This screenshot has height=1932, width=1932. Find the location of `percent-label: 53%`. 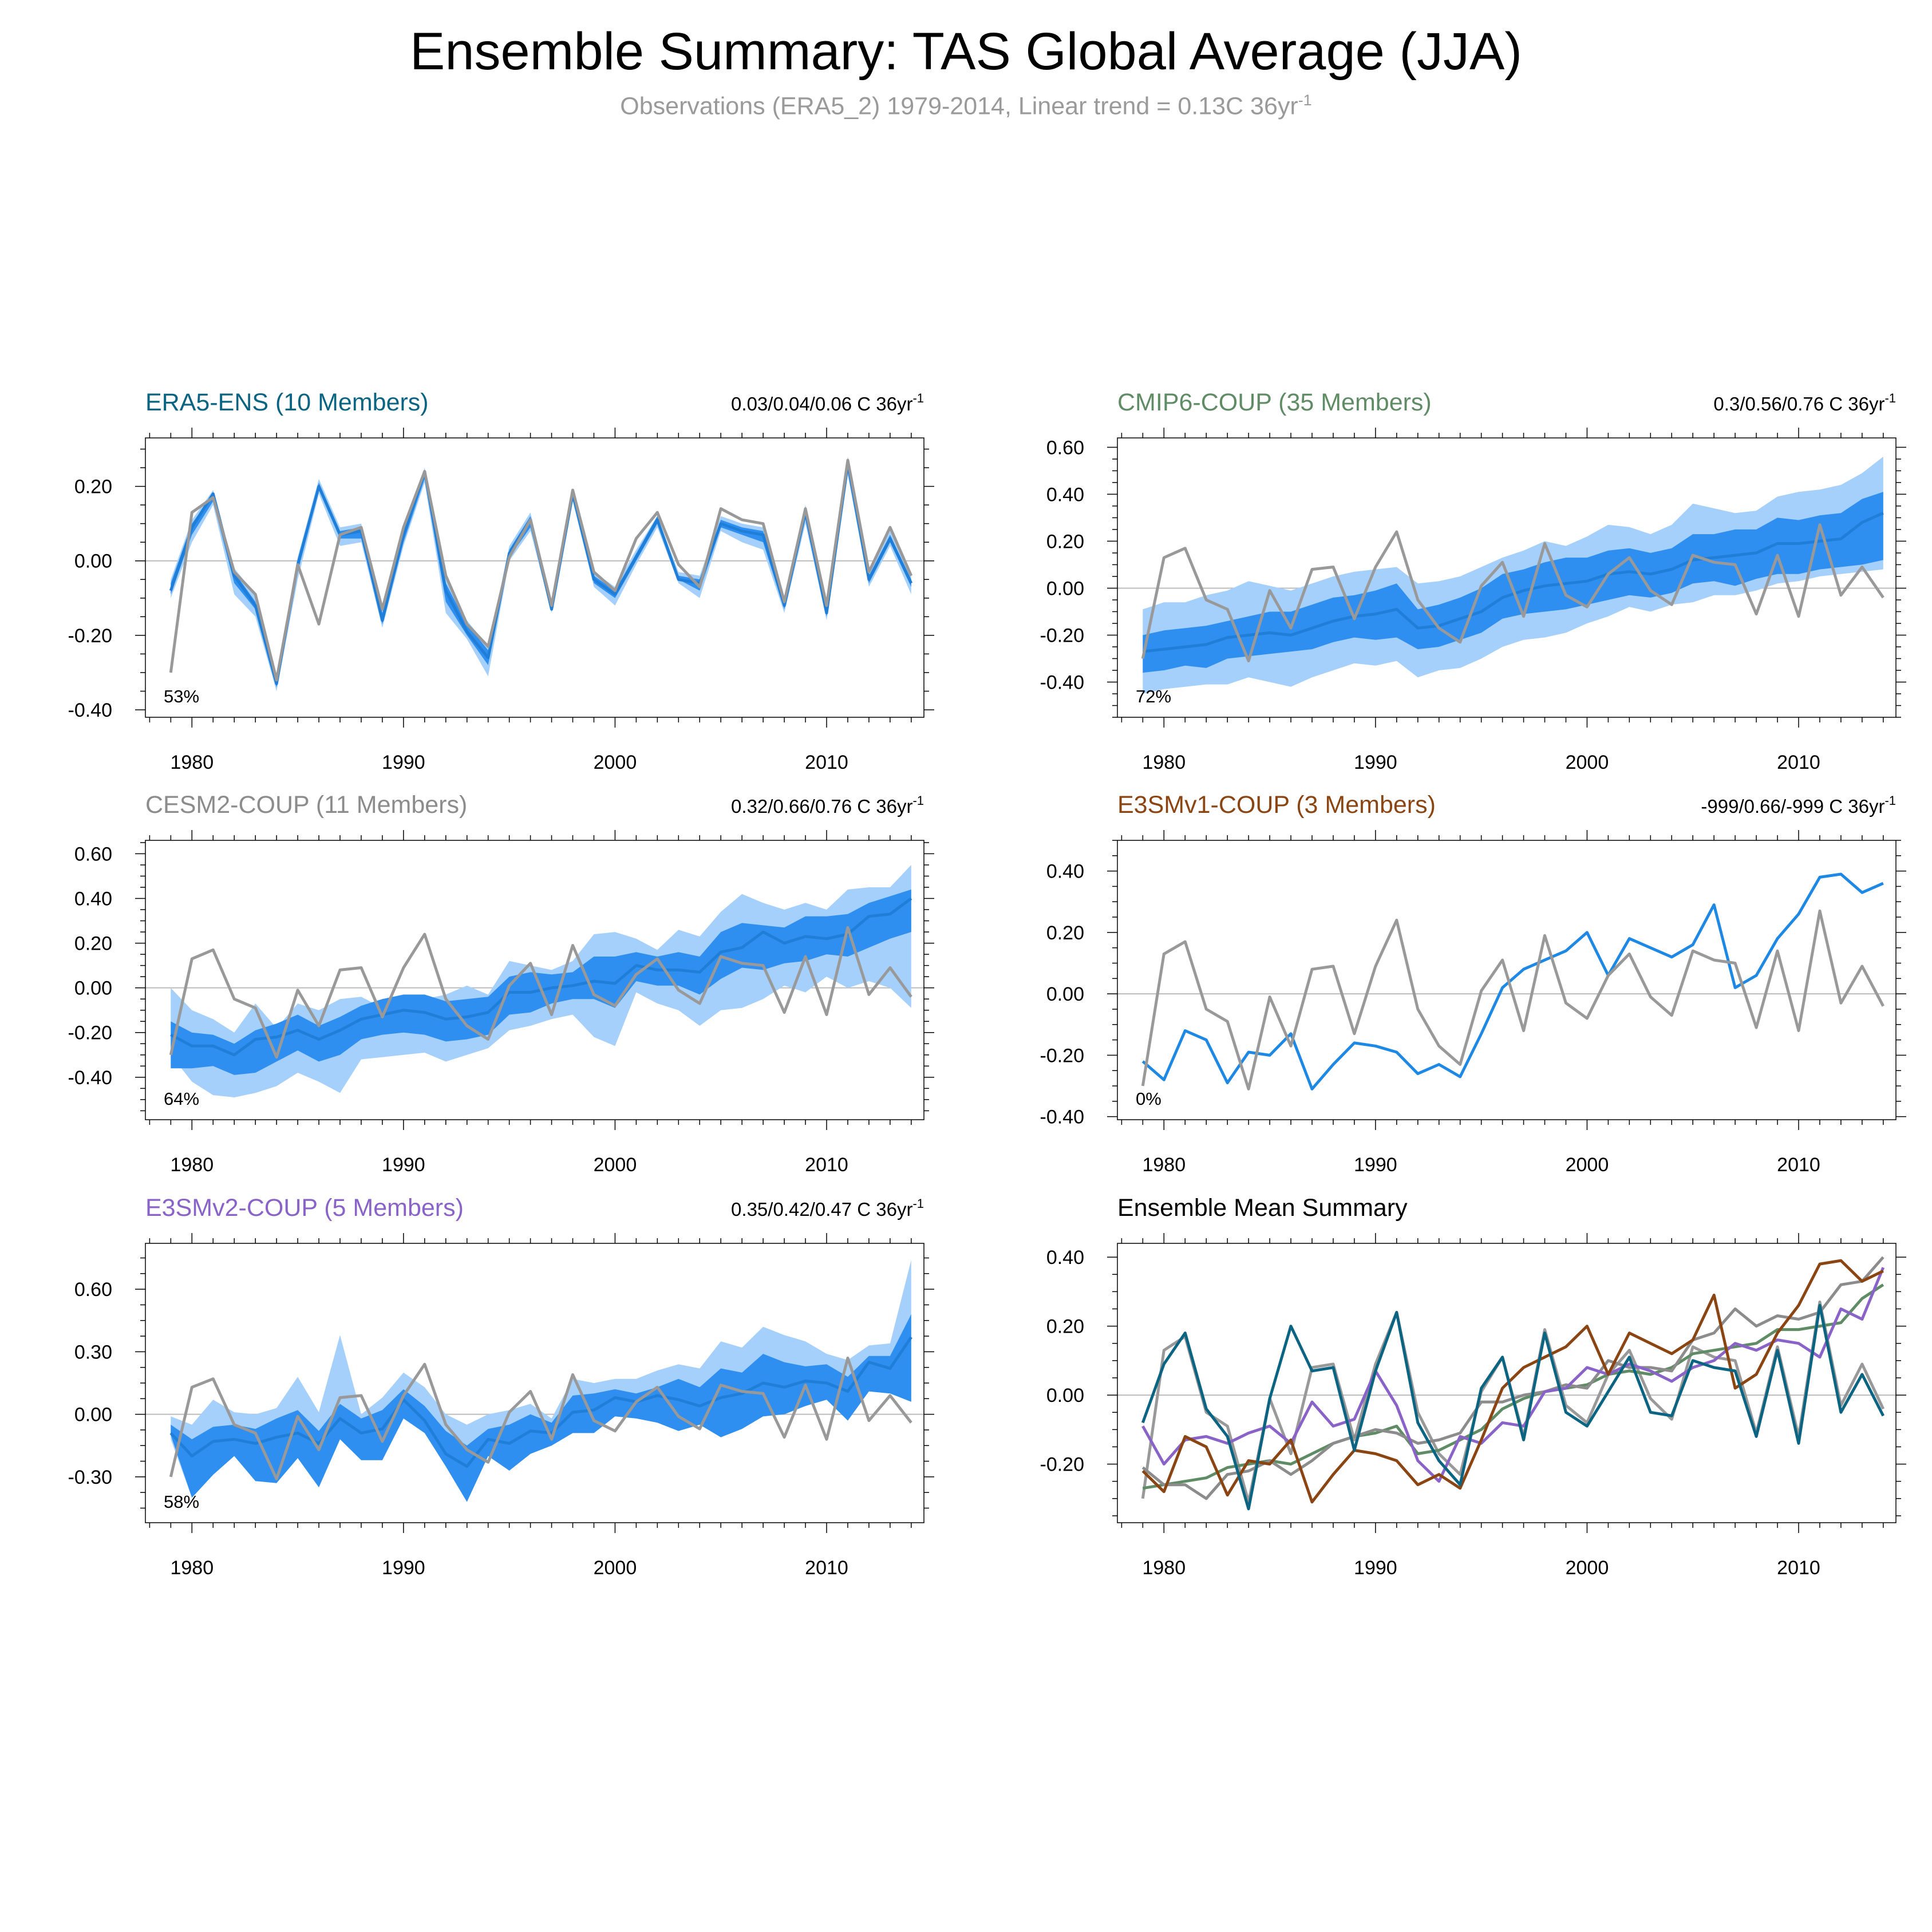

percent-label: 53% is located at coordinates (181, 696).